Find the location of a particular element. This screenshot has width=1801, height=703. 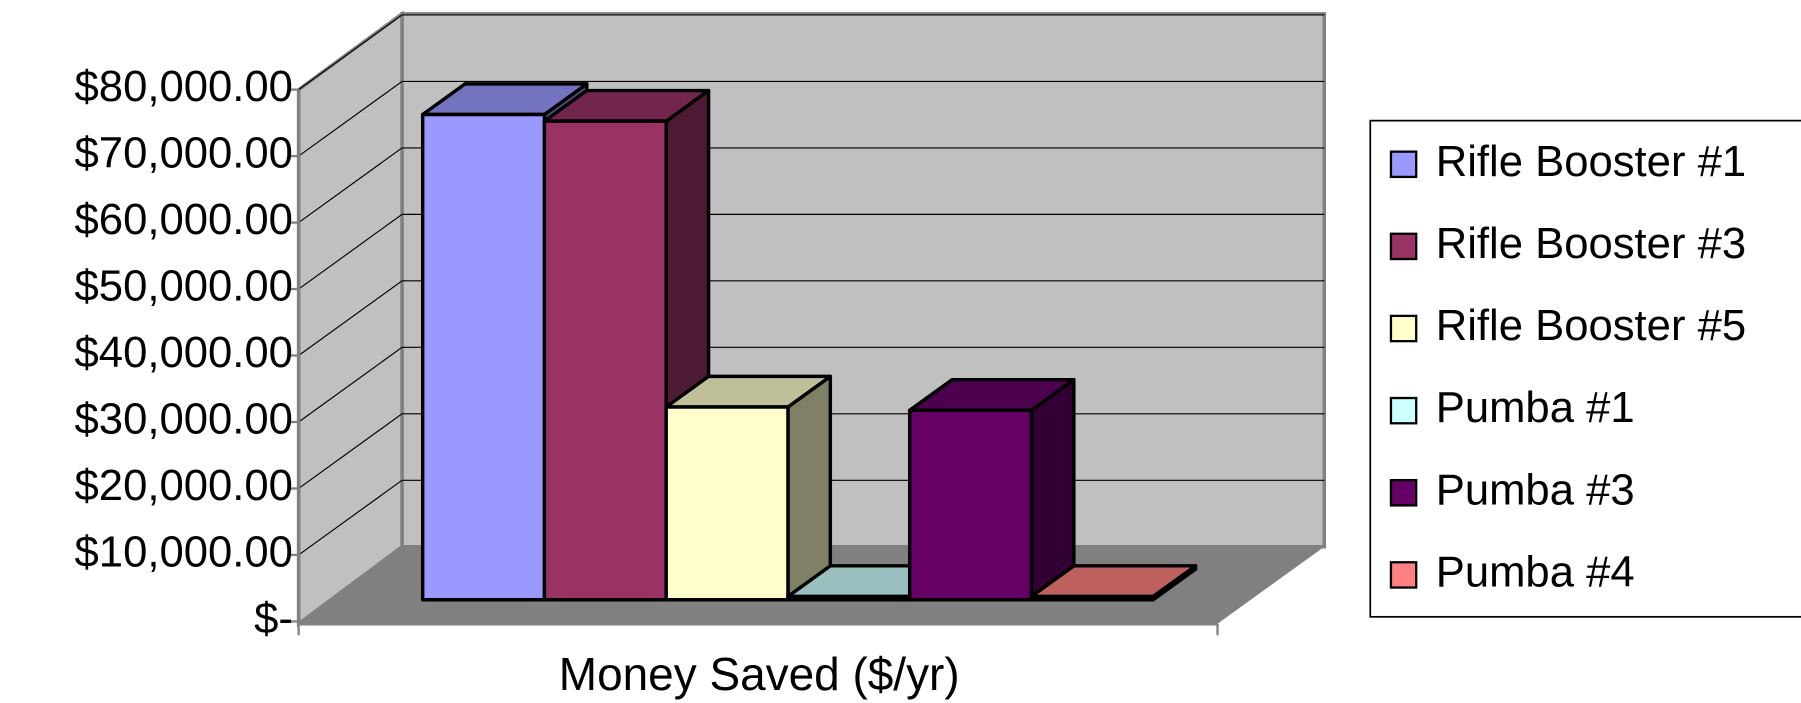

y-tick-label: $- is located at coordinates (273, 618).